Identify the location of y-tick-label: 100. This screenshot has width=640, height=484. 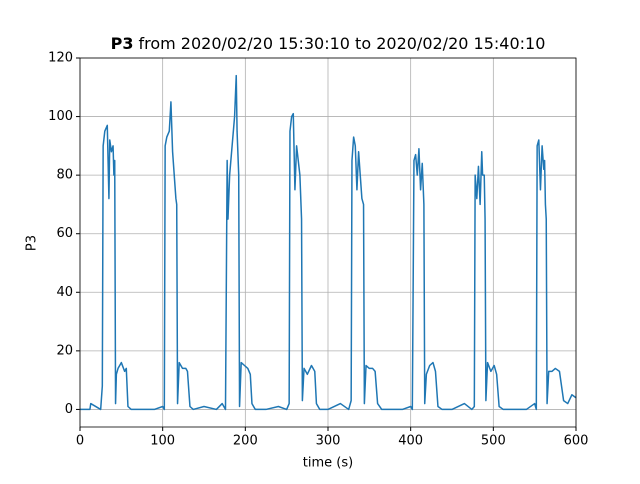
(60, 116).